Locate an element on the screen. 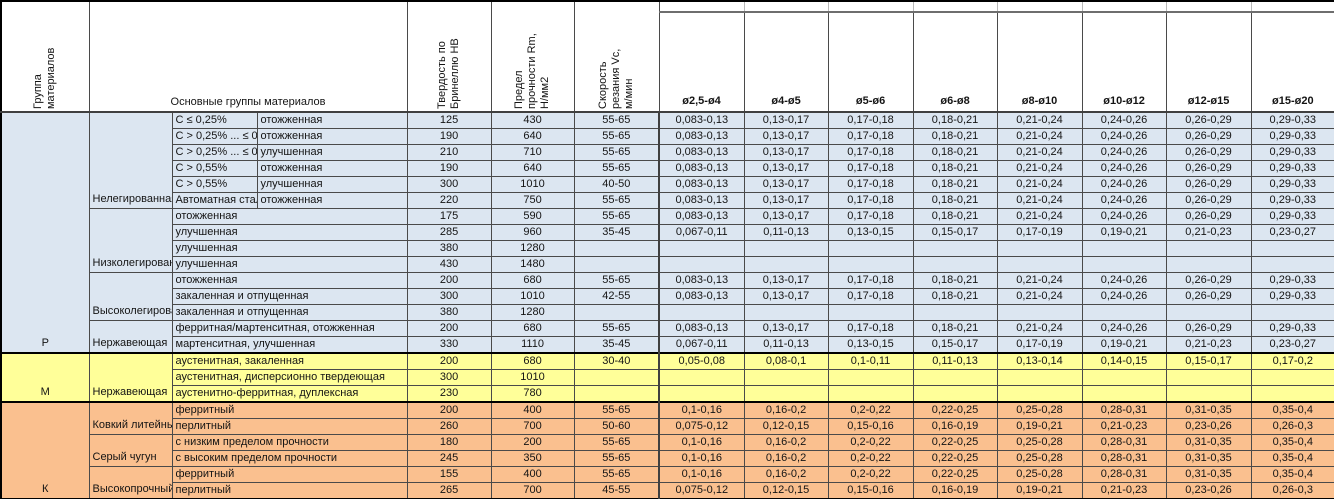 The height and width of the screenshot is (499, 1334). spec-condition-cell: C > 0,25% ... ≤ 0,55% is located at coordinates (214, 152).